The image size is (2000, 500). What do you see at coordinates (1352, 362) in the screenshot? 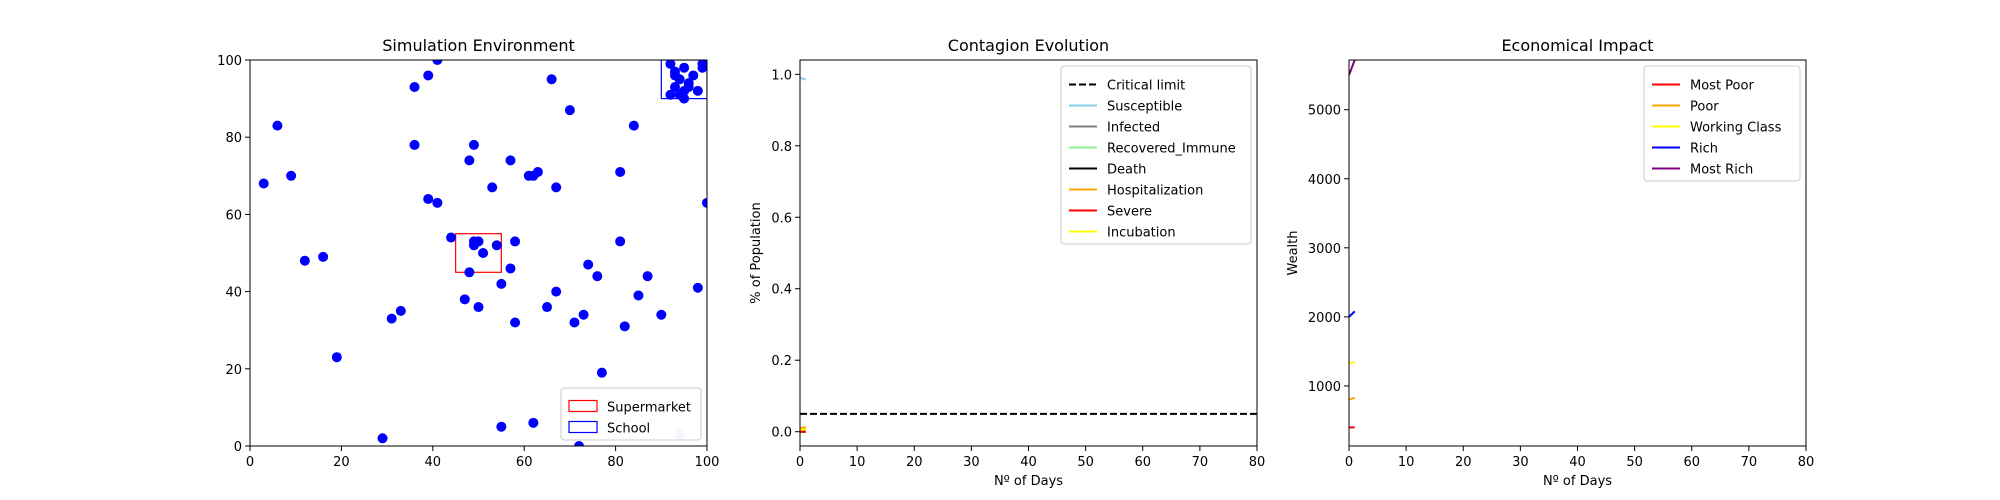
I see `series-line-working-class` at bounding box center [1352, 362].